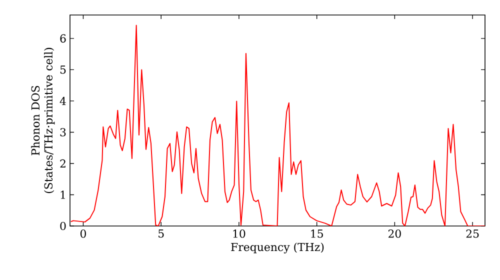  Describe the element at coordinates (62, 194) in the screenshot. I see `y-tick-label: 1` at that location.